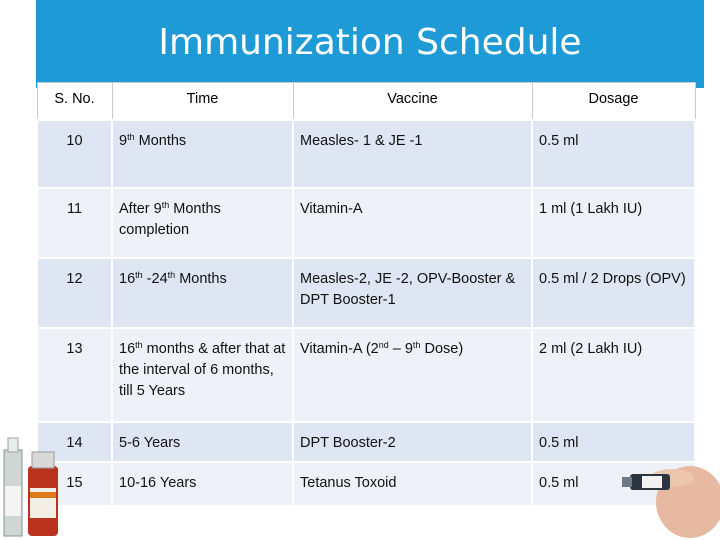 Image resolution: width=720 pixels, height=540 pixels. I want to click on cell-dosage: 1 ml (1 Lakh IU), so click(613, 223).